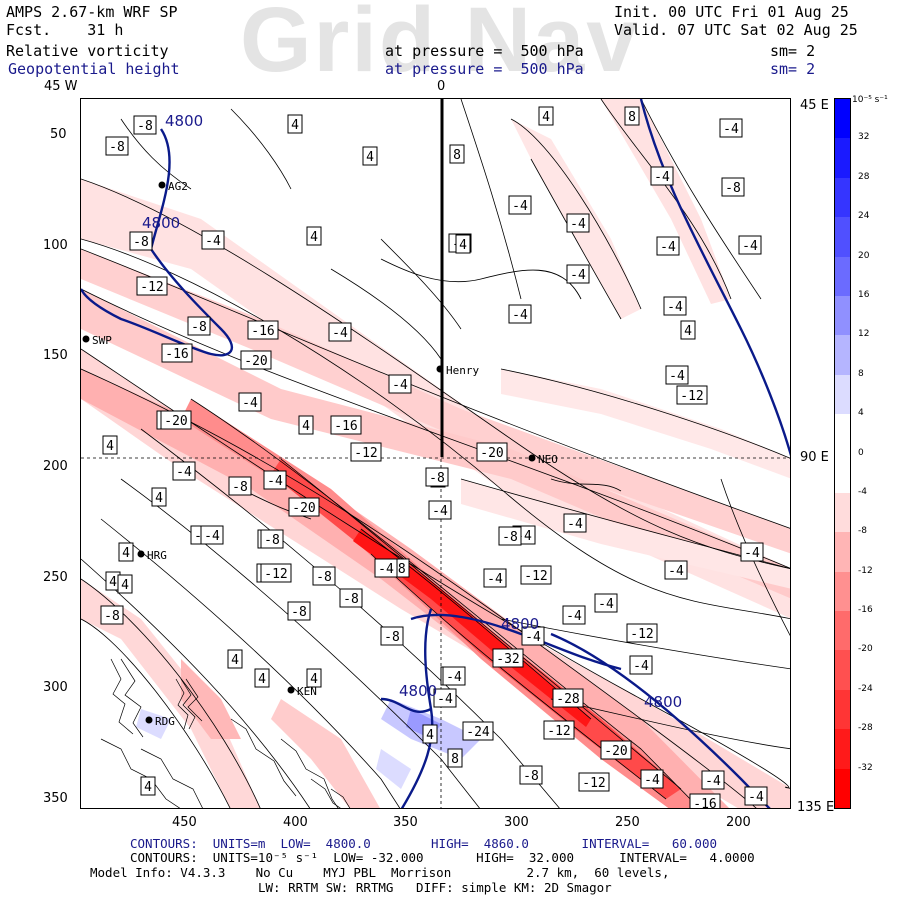 The height and width of the screenshot is (900, 900). I want to click on colorbar-tick-label: -28, so click(865, 728).